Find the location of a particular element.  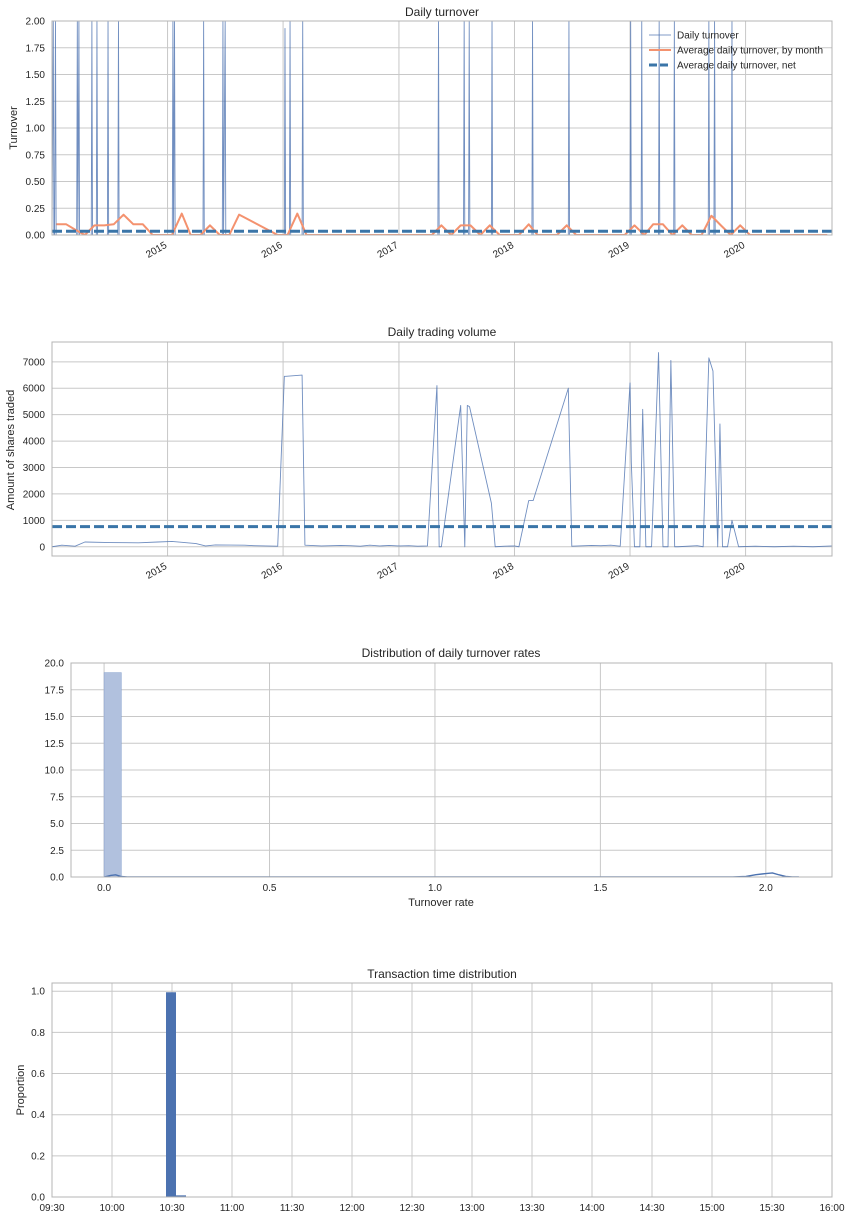

chart-title: Daily trading volume is located at coordinates (442, 332).